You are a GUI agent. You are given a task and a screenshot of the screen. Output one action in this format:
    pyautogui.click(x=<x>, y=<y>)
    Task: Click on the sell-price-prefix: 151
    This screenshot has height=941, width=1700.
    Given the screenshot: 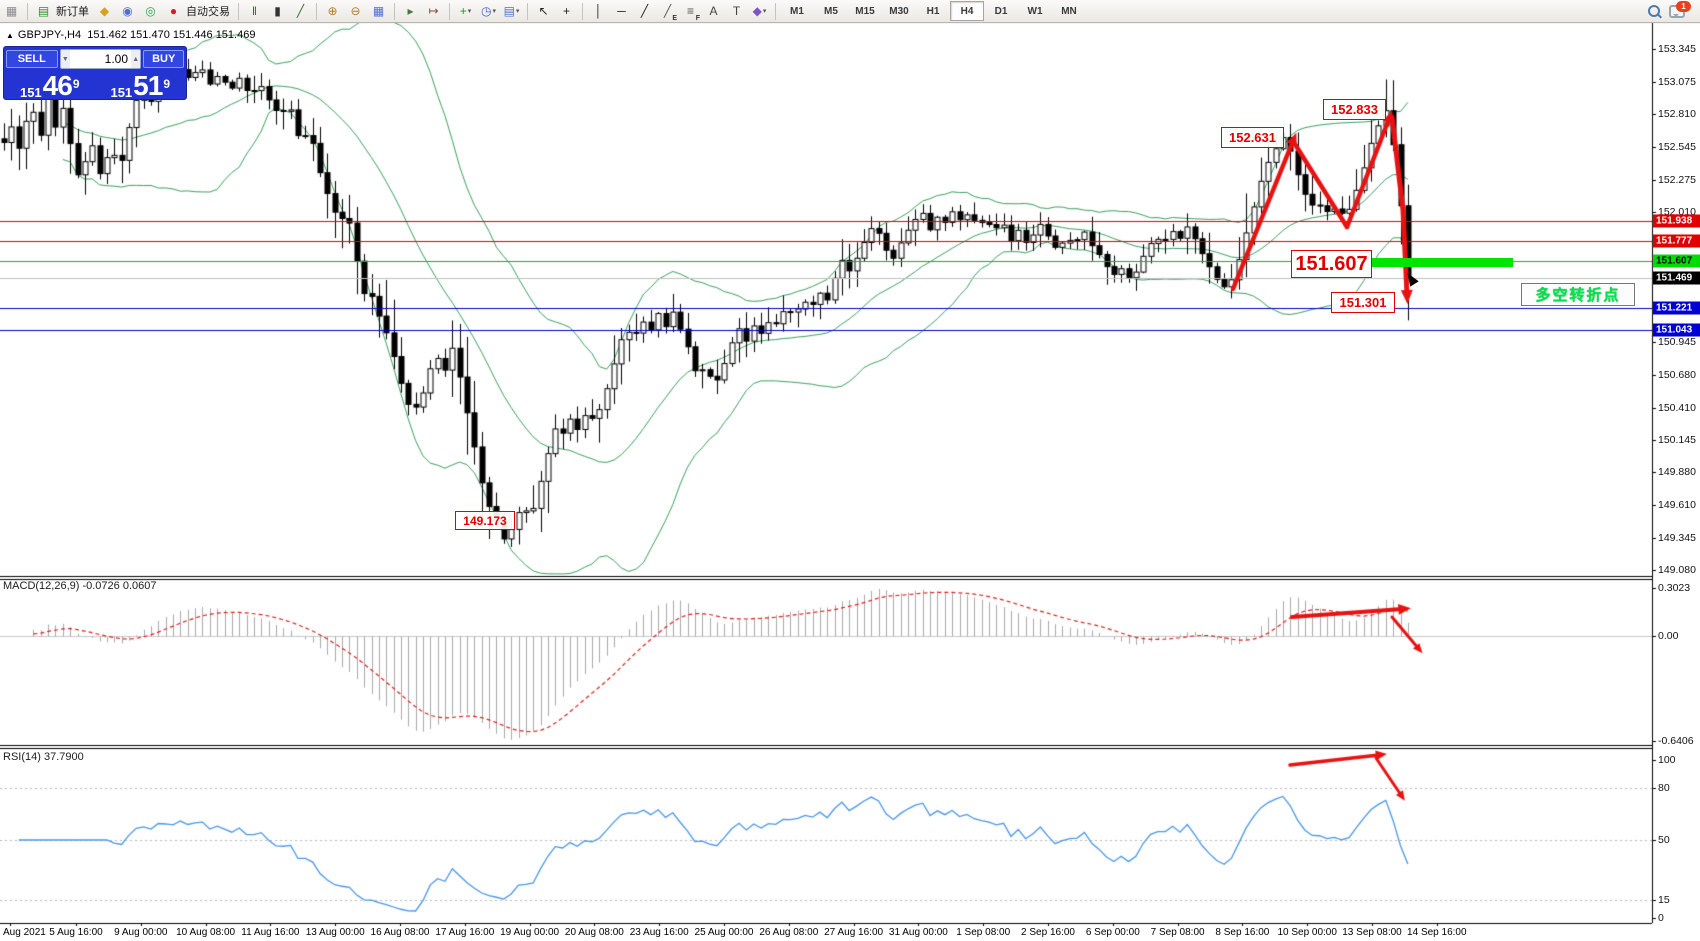 What is the action you would take?
    pyautogui.click(x=30, y=92)
    